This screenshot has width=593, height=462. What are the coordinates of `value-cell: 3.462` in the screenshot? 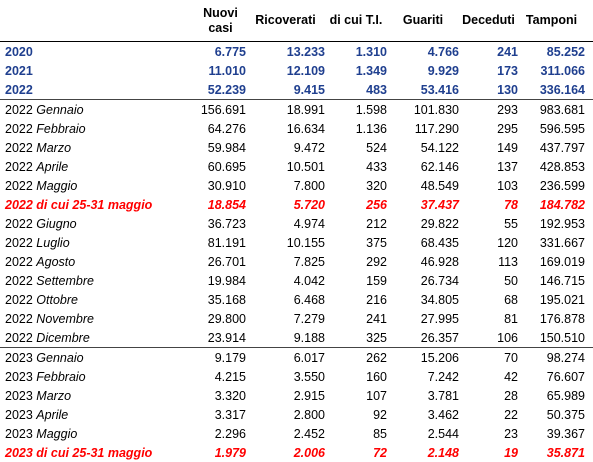 It's located at (423, 414).